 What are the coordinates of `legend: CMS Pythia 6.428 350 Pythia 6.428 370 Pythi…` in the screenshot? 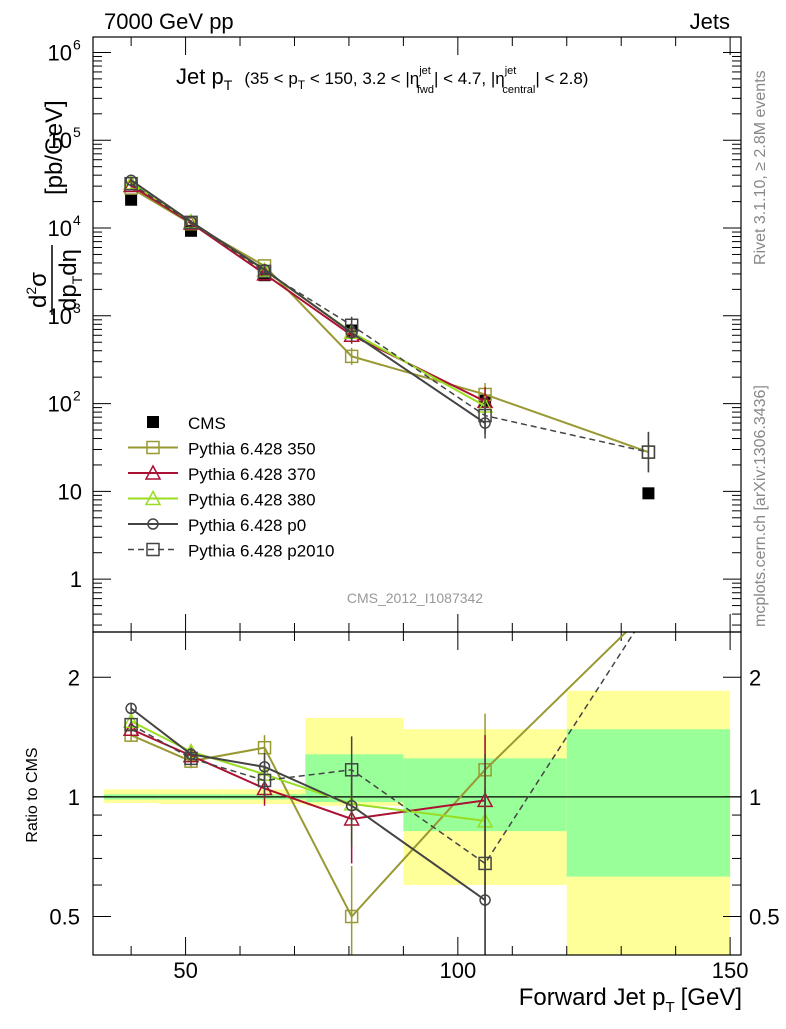 It's located at (231, 487).